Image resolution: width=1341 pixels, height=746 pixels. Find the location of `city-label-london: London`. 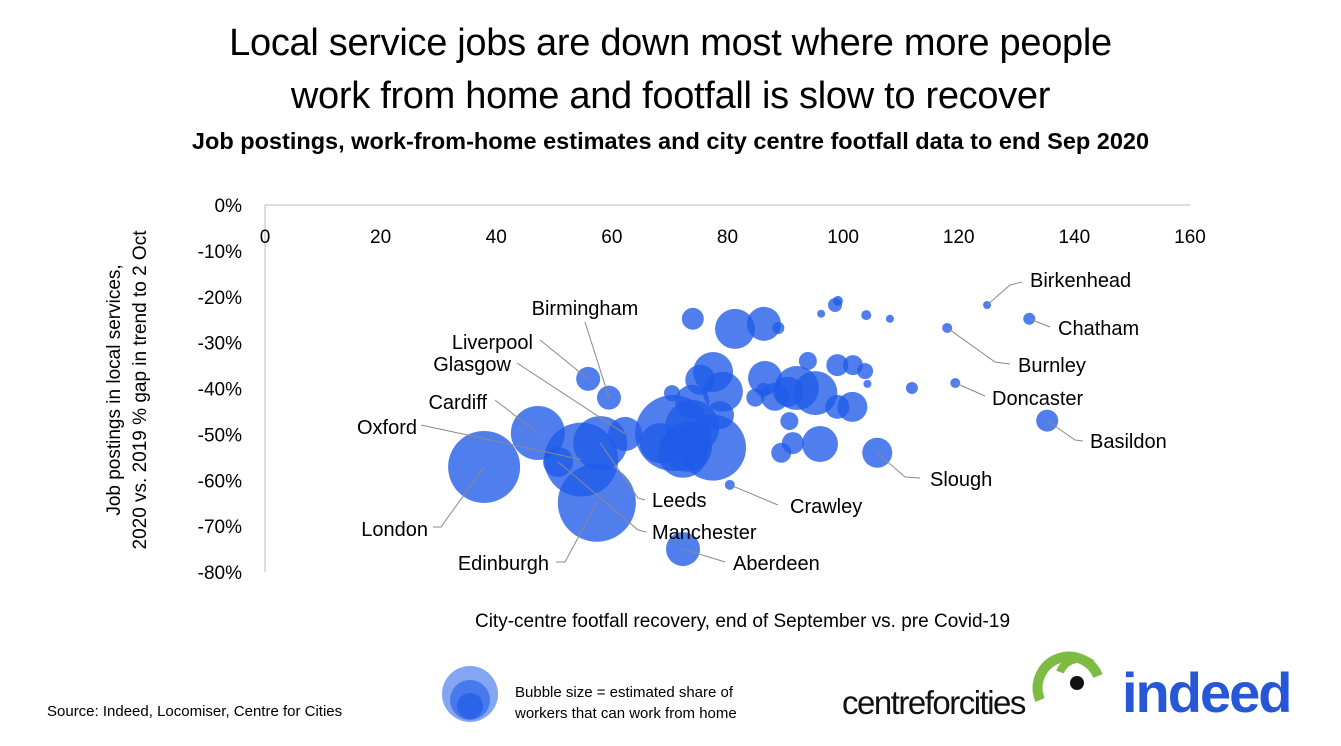

city-label-london: London is located at coordinates (394, 530).